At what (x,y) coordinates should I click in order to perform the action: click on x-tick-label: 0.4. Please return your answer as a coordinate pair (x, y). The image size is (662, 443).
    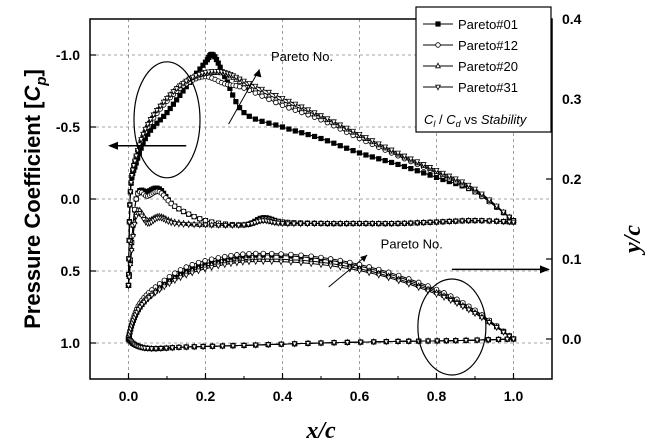
    Looking at the image, I should click on (283, 396).